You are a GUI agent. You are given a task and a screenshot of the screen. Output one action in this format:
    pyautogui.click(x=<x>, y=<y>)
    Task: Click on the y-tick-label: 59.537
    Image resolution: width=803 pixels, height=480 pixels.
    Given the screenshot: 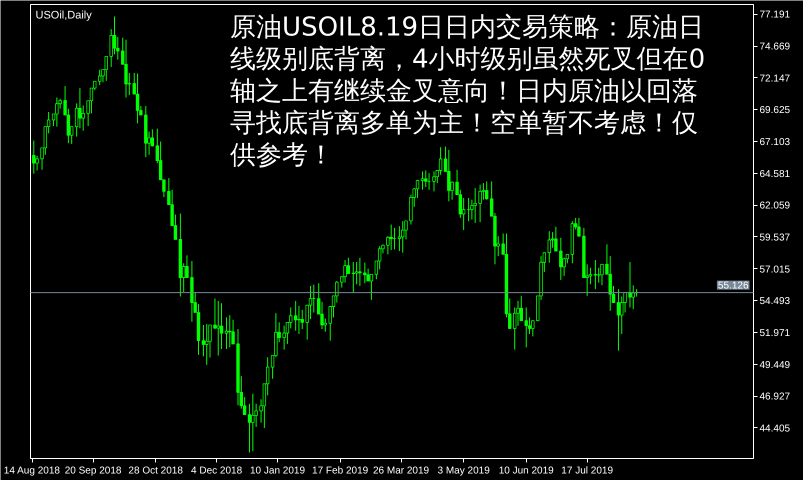 What is the action you would take?
    pyautogui.click(x=775, y=238)
    